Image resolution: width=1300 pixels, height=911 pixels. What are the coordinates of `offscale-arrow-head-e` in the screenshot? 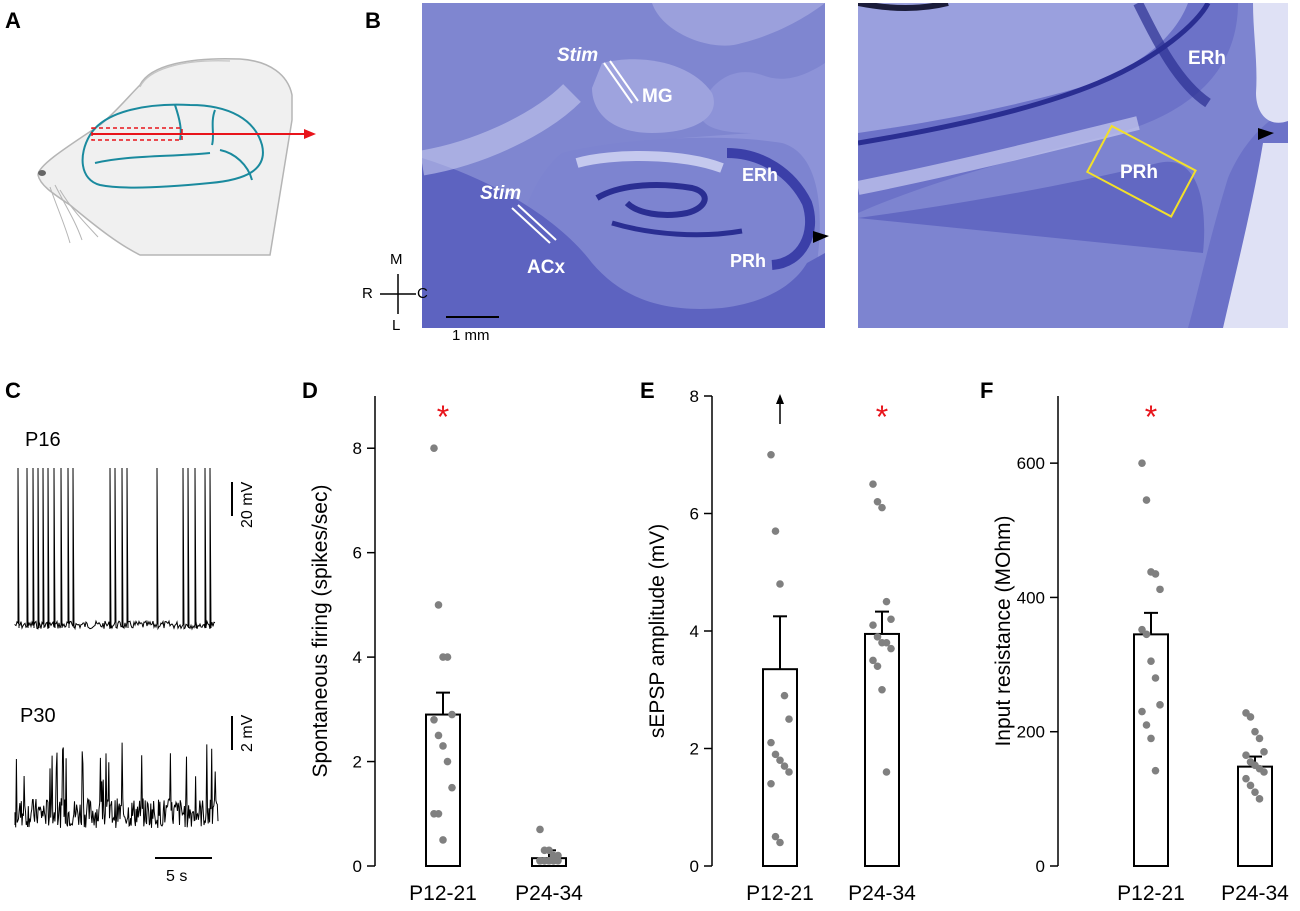 It's located at (780, 399).